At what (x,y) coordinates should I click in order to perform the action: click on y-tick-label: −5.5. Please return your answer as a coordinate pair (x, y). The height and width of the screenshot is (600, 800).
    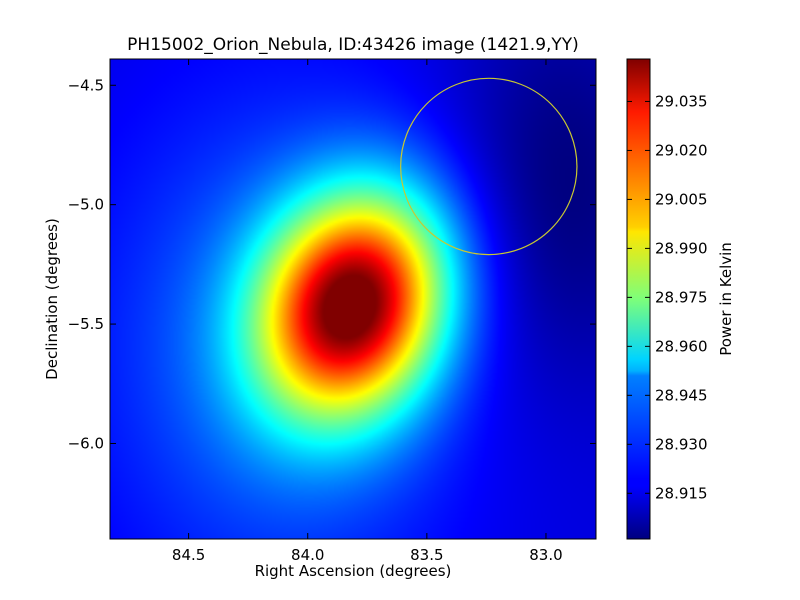
    Looking at the image, I should click on (86, 324).